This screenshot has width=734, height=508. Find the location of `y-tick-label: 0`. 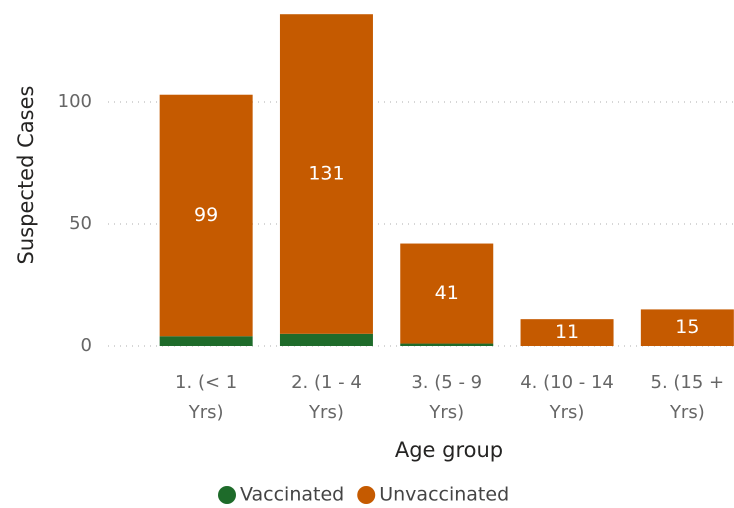

y-tick-label: 0 is located at coordinates (86, 345).